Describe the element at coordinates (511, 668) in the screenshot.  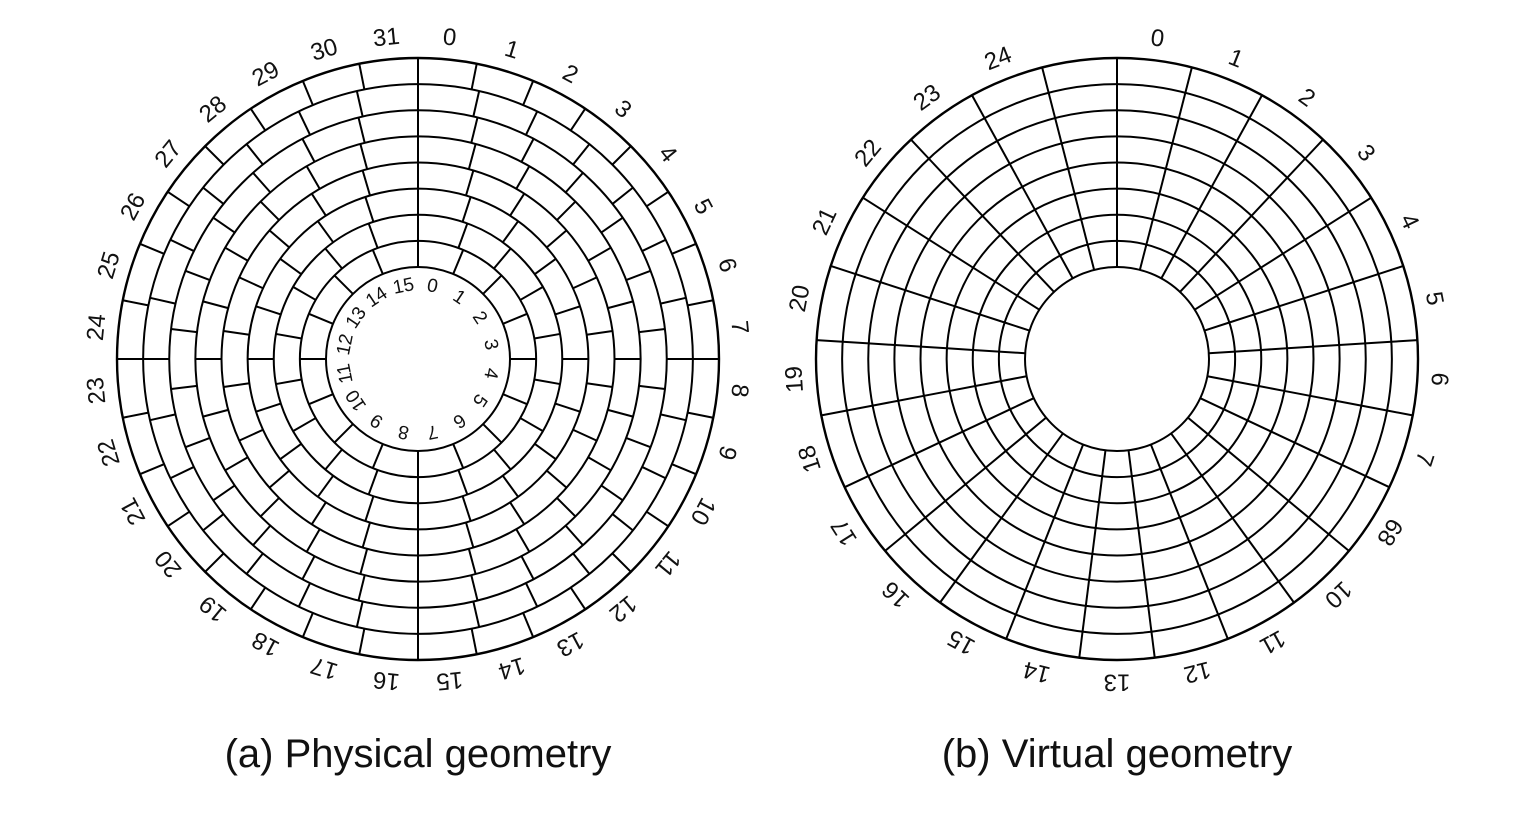
I see `outer-sector-label: 14` at that location.